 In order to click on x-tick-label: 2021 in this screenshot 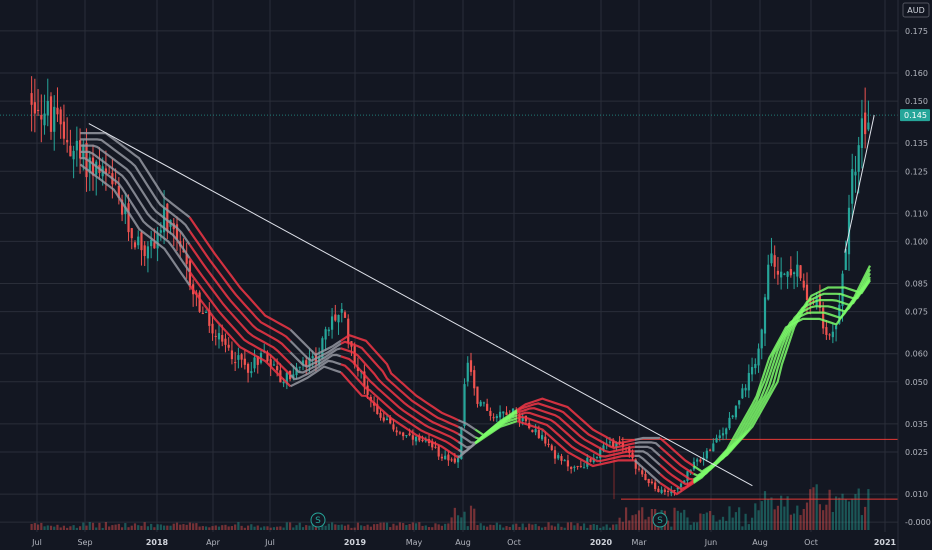, I will do `click(885, 542)`.